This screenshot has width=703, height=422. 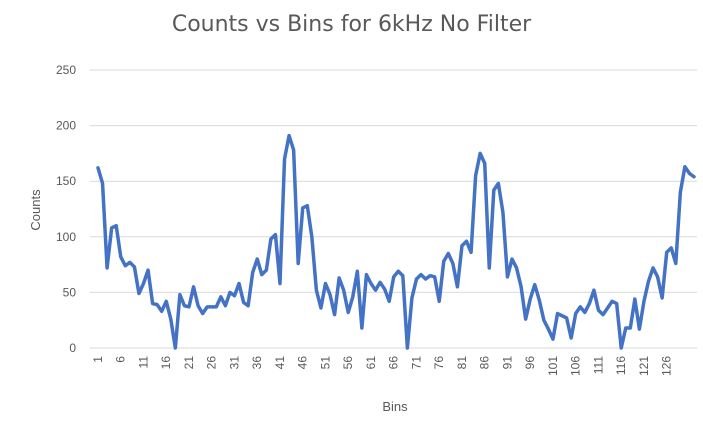 I want to click on x-tick-label: 31, so click(x=234, y=363).